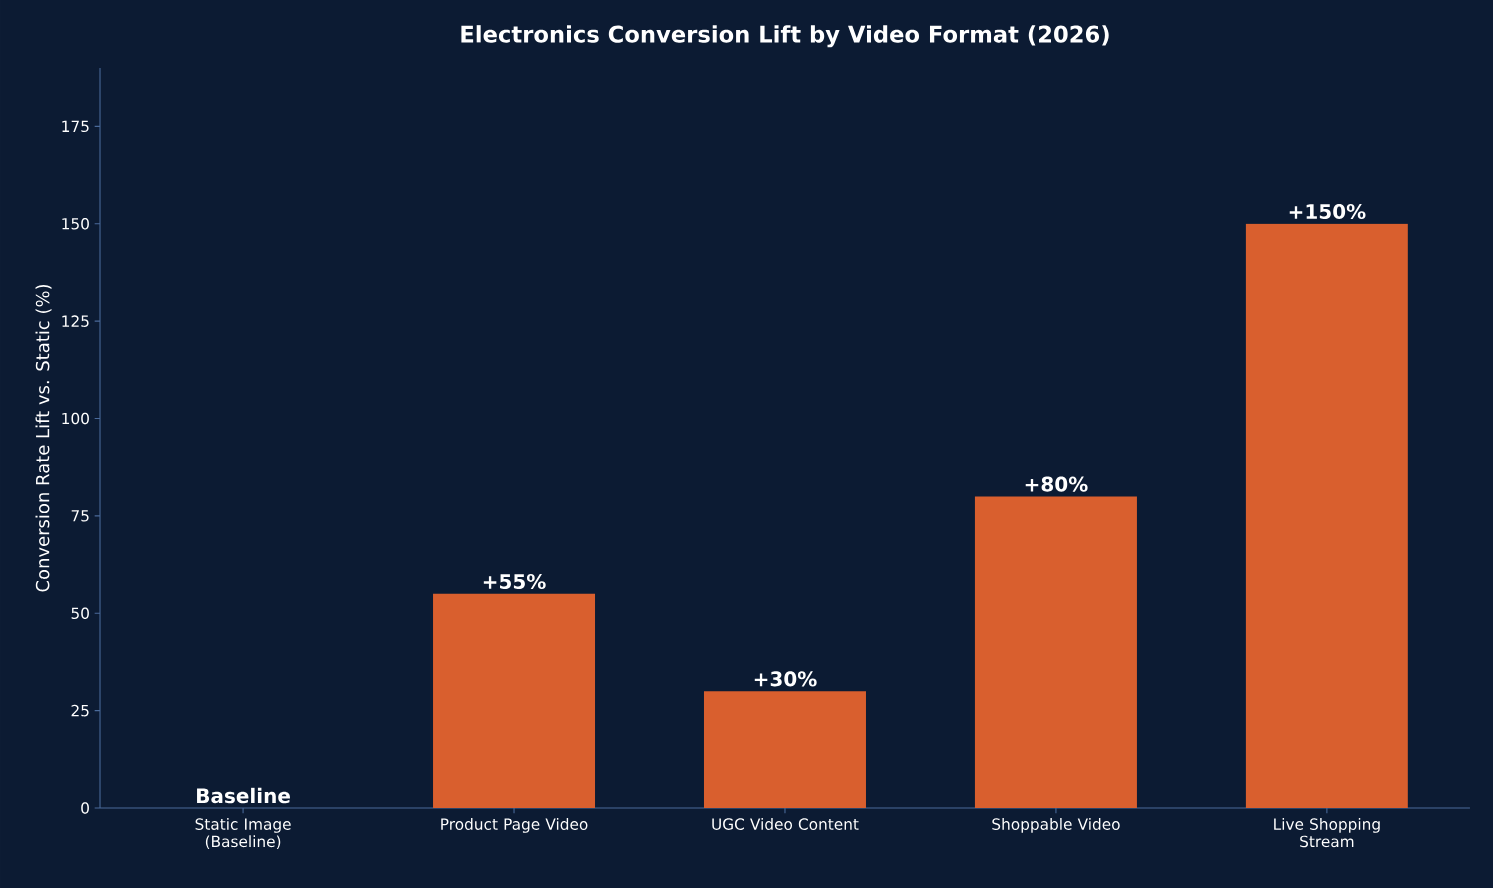 The width and height of the screenshot is (1493, 888). I want to click on x-tick-label: Static Image (Baseline), so click(243, 834).